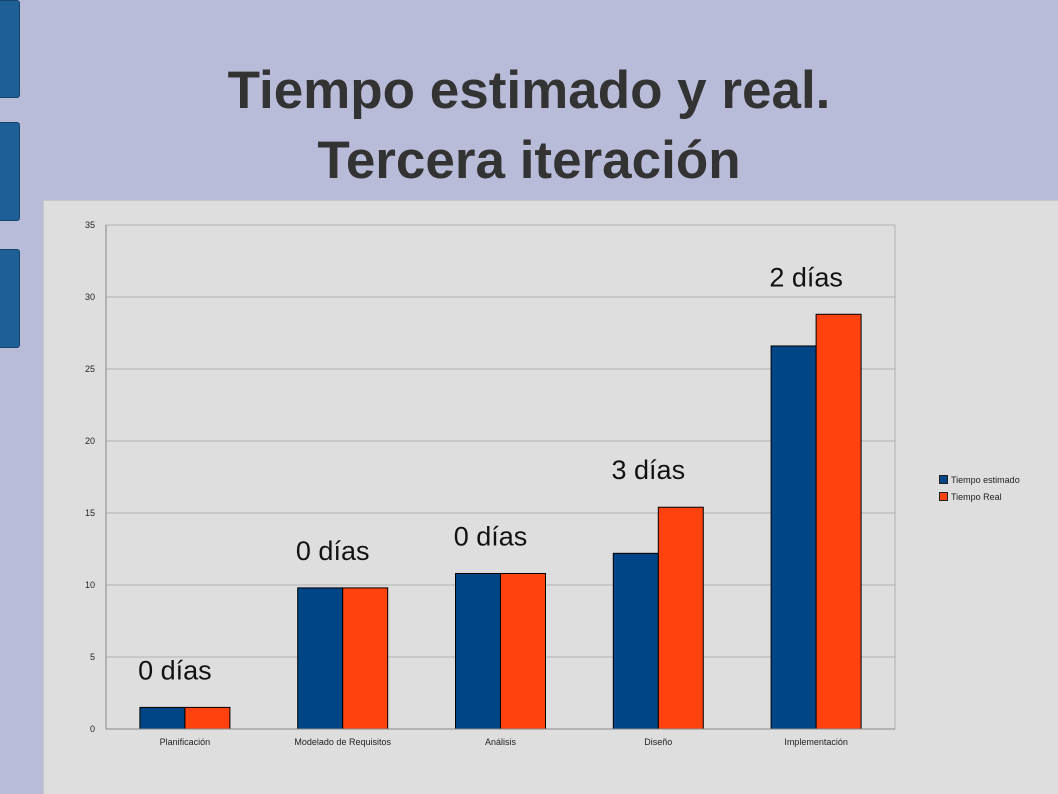 The height and width of the screenshot is (794, 1058). What do you see at coordinates (185, 742) in the screenshot?
I see `x-tick-label: Planificación` at bounding box center [185, 742].